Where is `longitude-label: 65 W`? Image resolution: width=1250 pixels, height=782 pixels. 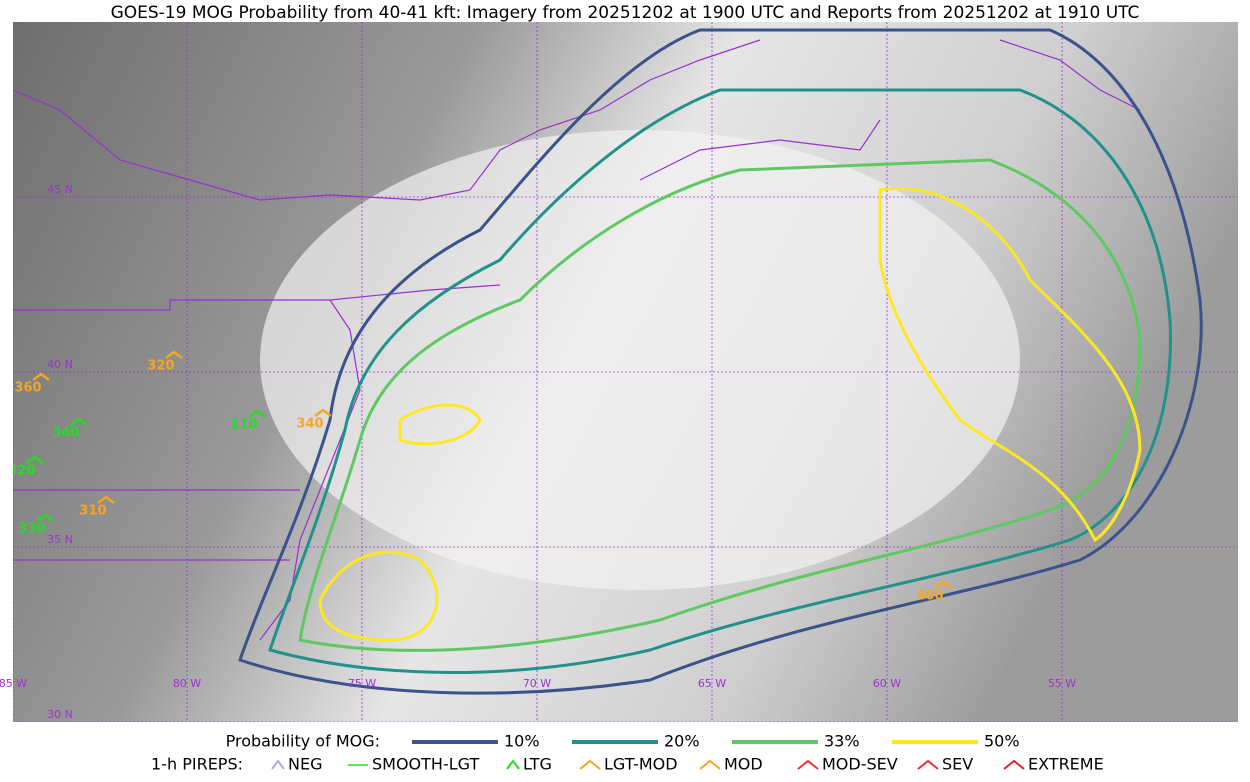 longitude-label: 65 W is located at coordinates (712, 683).